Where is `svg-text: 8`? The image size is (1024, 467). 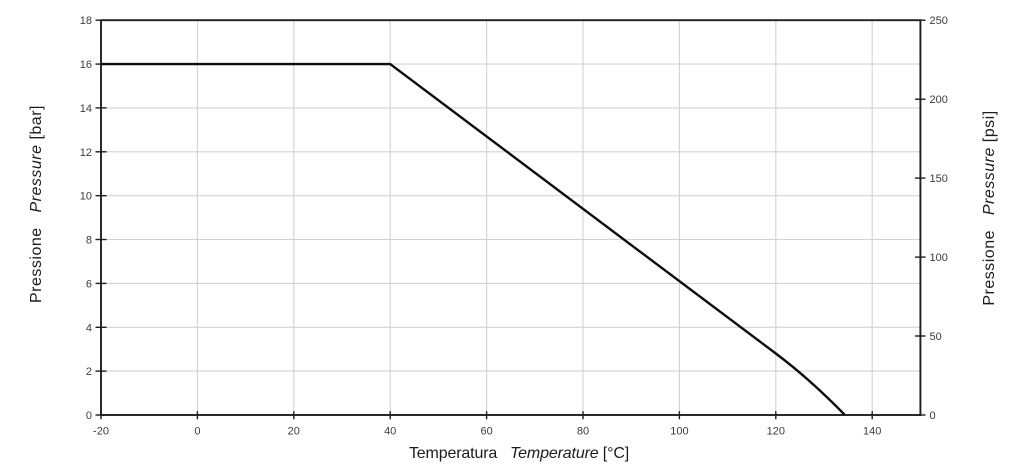
svg-text: 8 is located at coordinates (89, 241).